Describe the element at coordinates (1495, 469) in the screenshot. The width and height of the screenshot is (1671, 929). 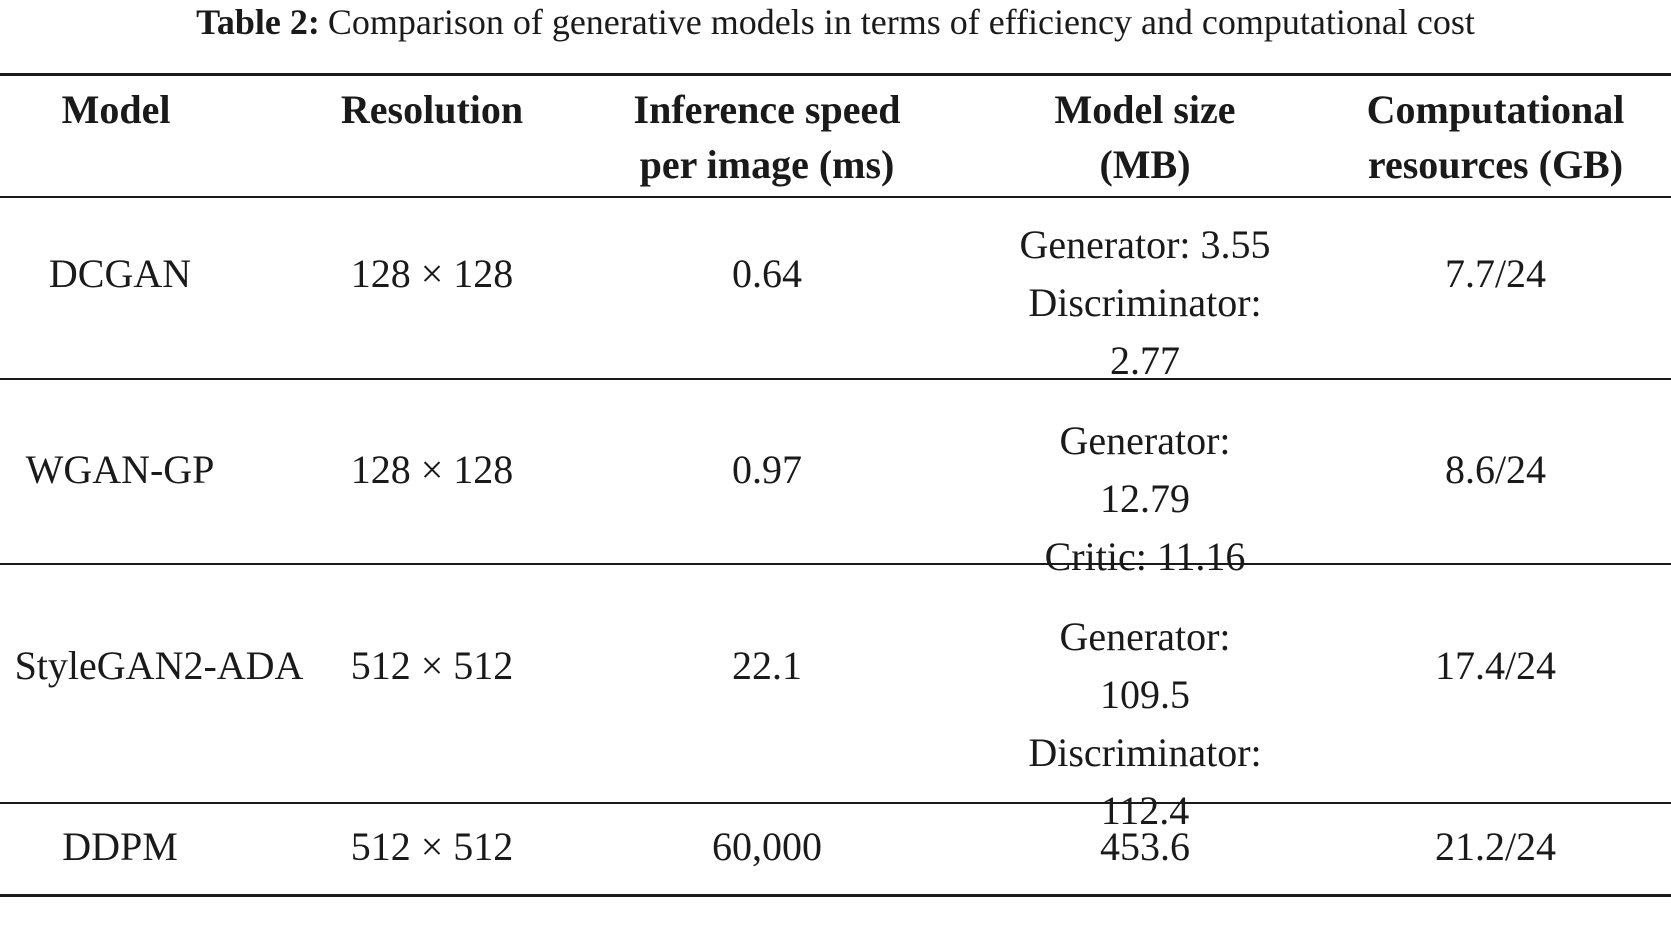
I see `table-row-wgan-gp-resources: 8.6/24` at that location.